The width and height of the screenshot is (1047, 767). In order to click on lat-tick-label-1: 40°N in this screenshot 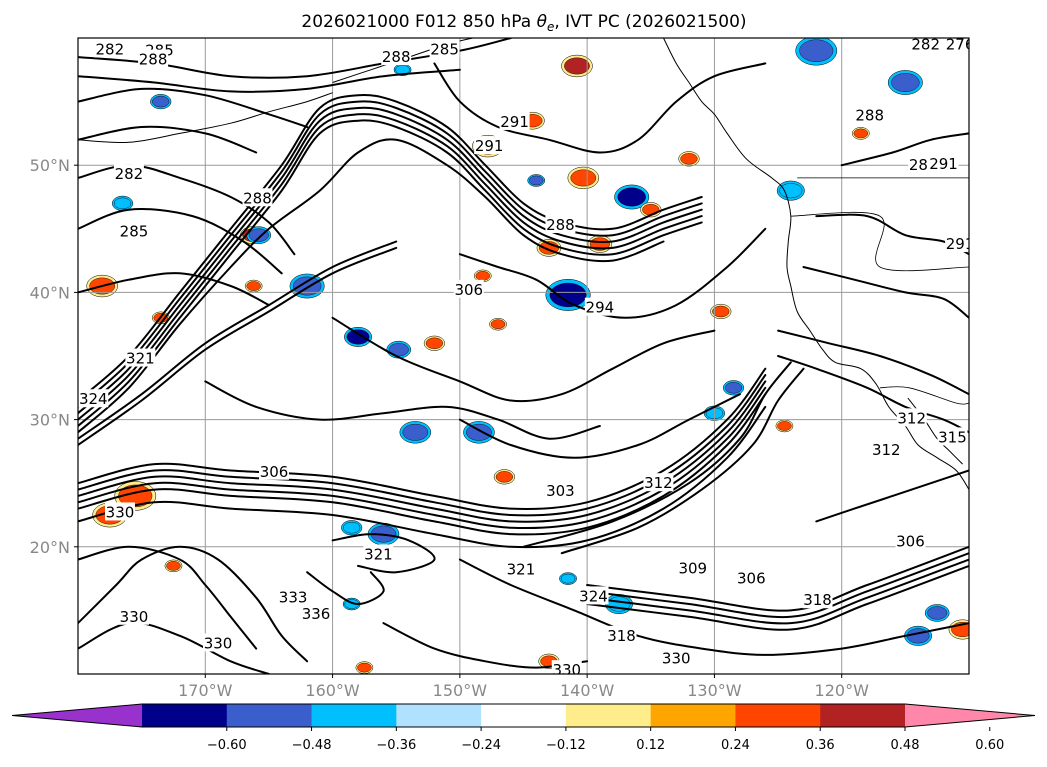, I will do `click(50, 292)`.